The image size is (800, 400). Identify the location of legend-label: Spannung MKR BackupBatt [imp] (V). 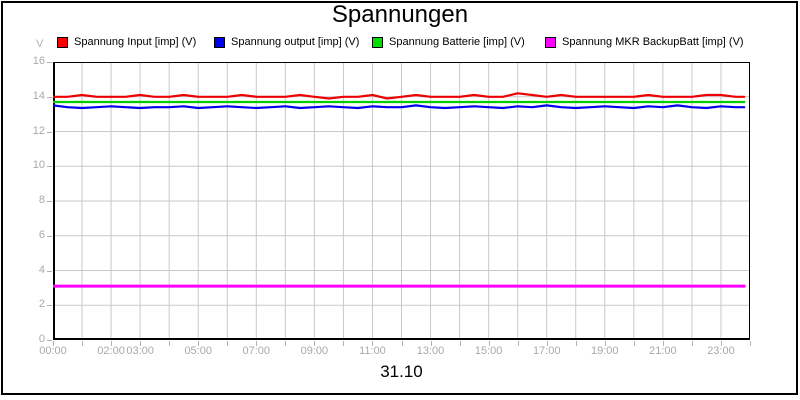
(653, 42).